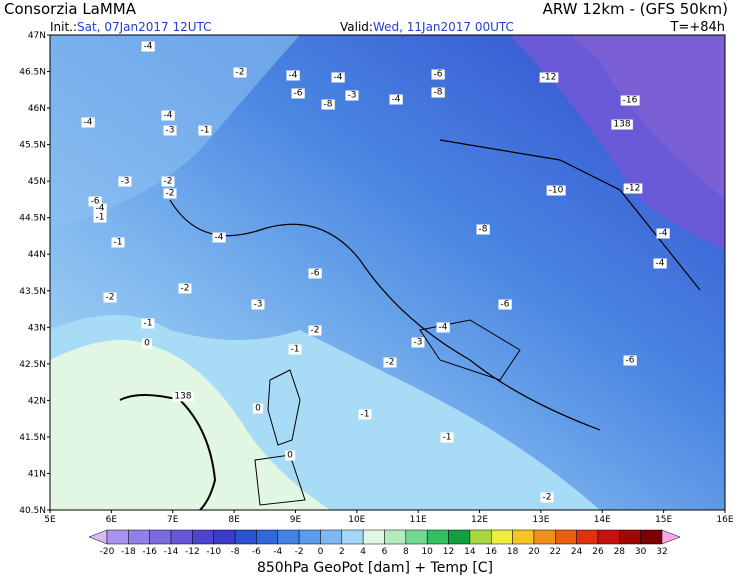  Describe the element at coordinates (50, 520) in the screenshot. I see `lon-label: 5E` at that location.